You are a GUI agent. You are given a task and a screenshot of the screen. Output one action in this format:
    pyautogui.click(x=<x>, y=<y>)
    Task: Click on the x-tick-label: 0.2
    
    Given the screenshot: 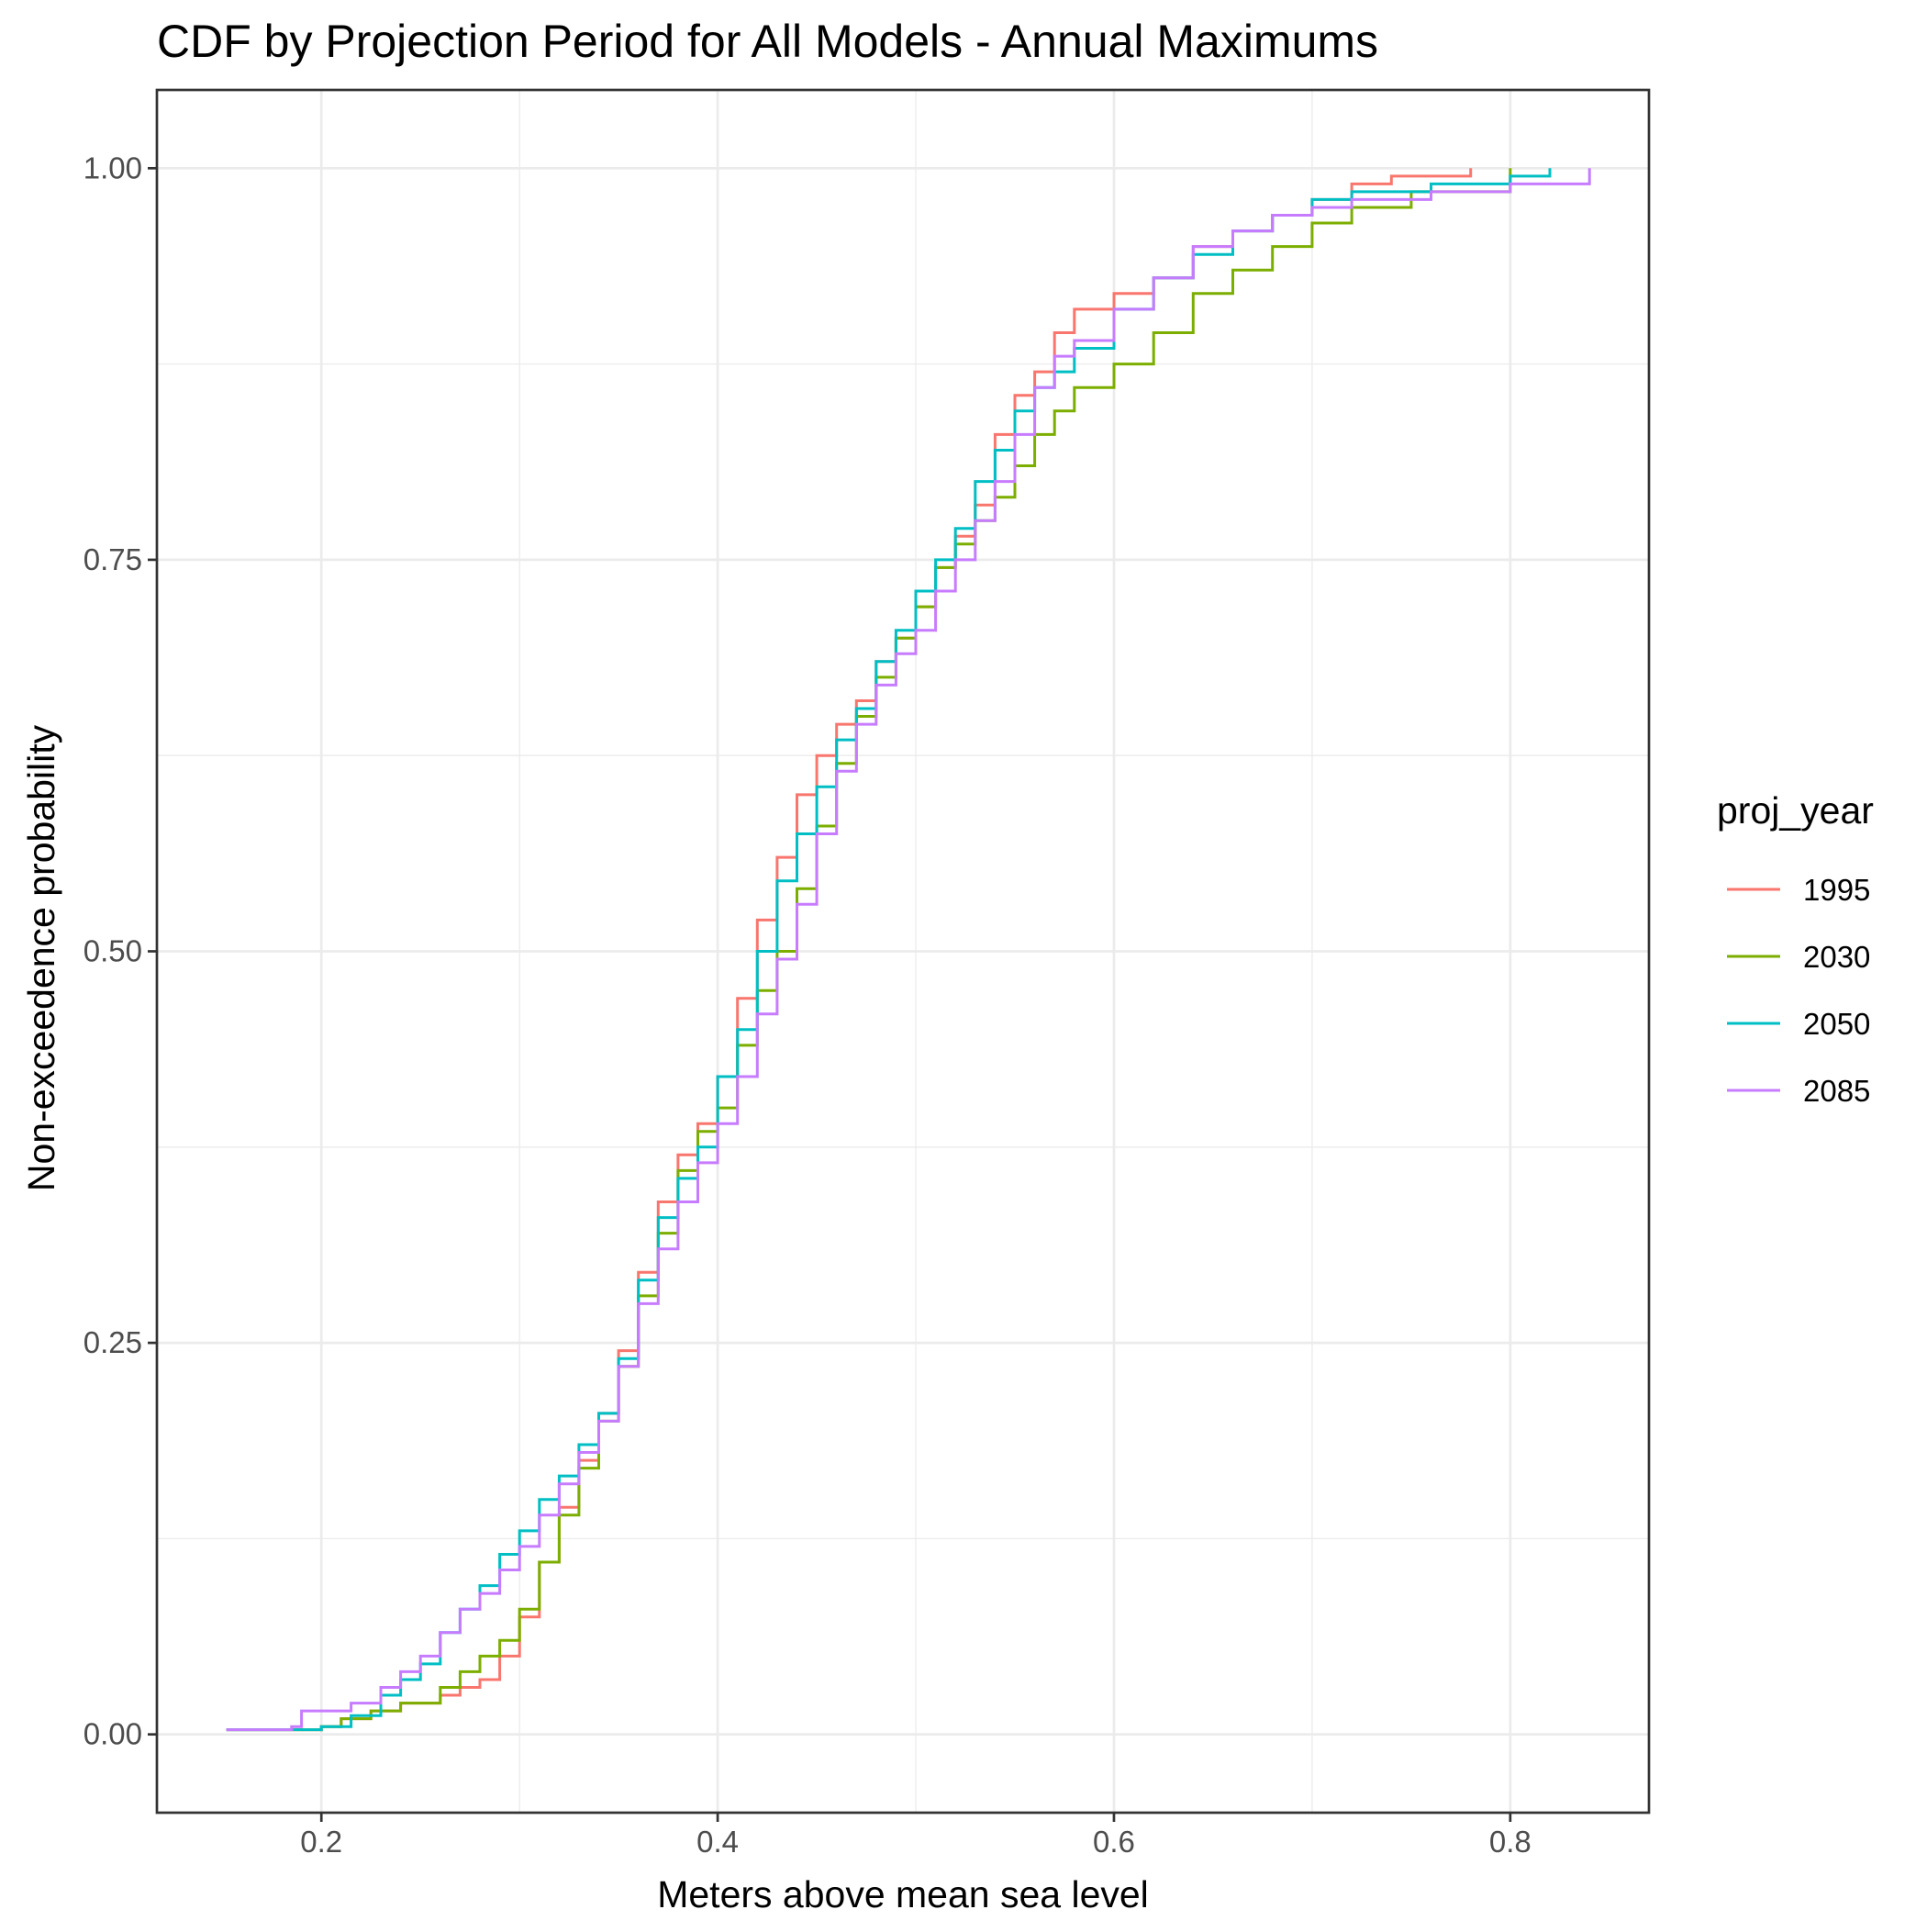 What is the action you would take?
    pyautogui.click(x=321, y=1842)
    